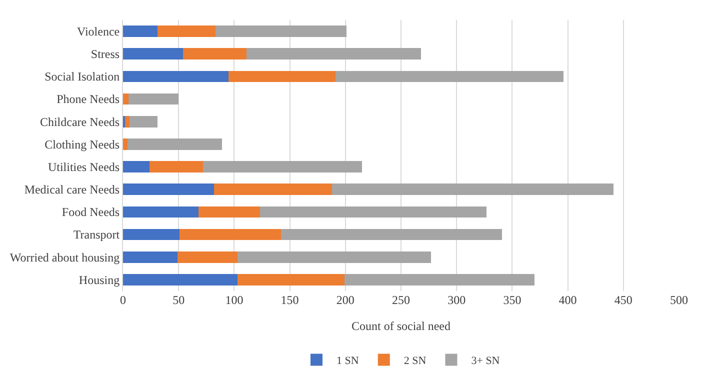  What do you see at coordinates (178, 300) in the screenshot?
I see `x-tick-label: 50` at bounding box center [178, 300].